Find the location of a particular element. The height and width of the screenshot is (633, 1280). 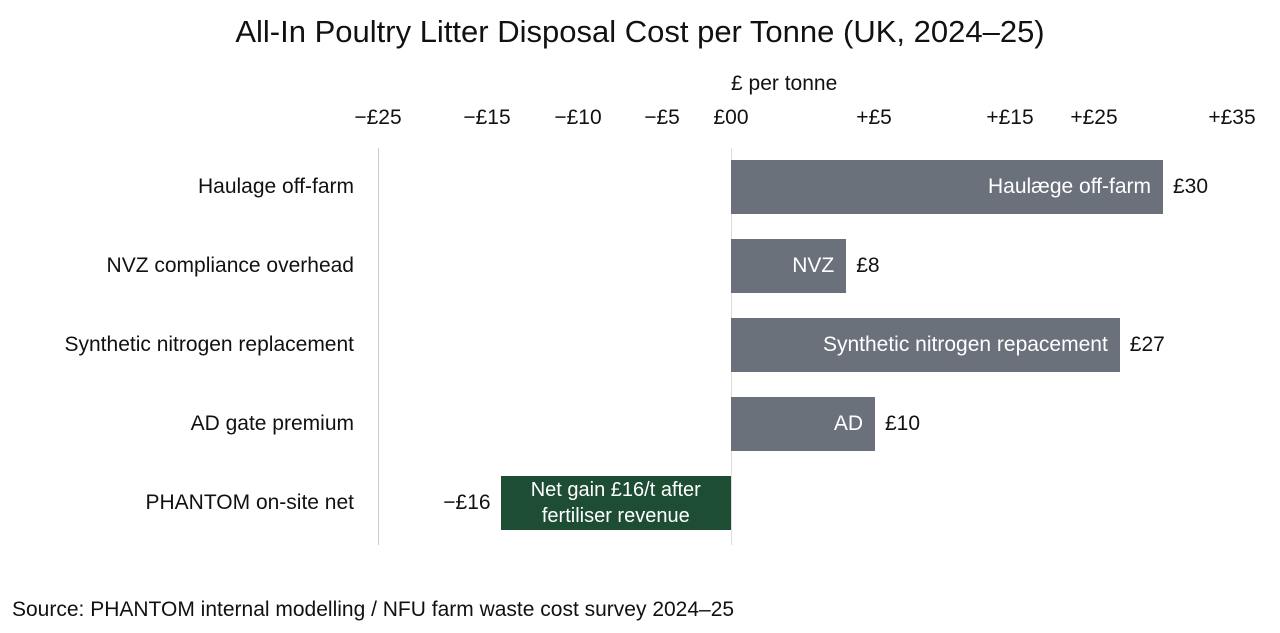

bar: Net gain £16/t after fertiliser revenue is located at coordinates (615, 503).